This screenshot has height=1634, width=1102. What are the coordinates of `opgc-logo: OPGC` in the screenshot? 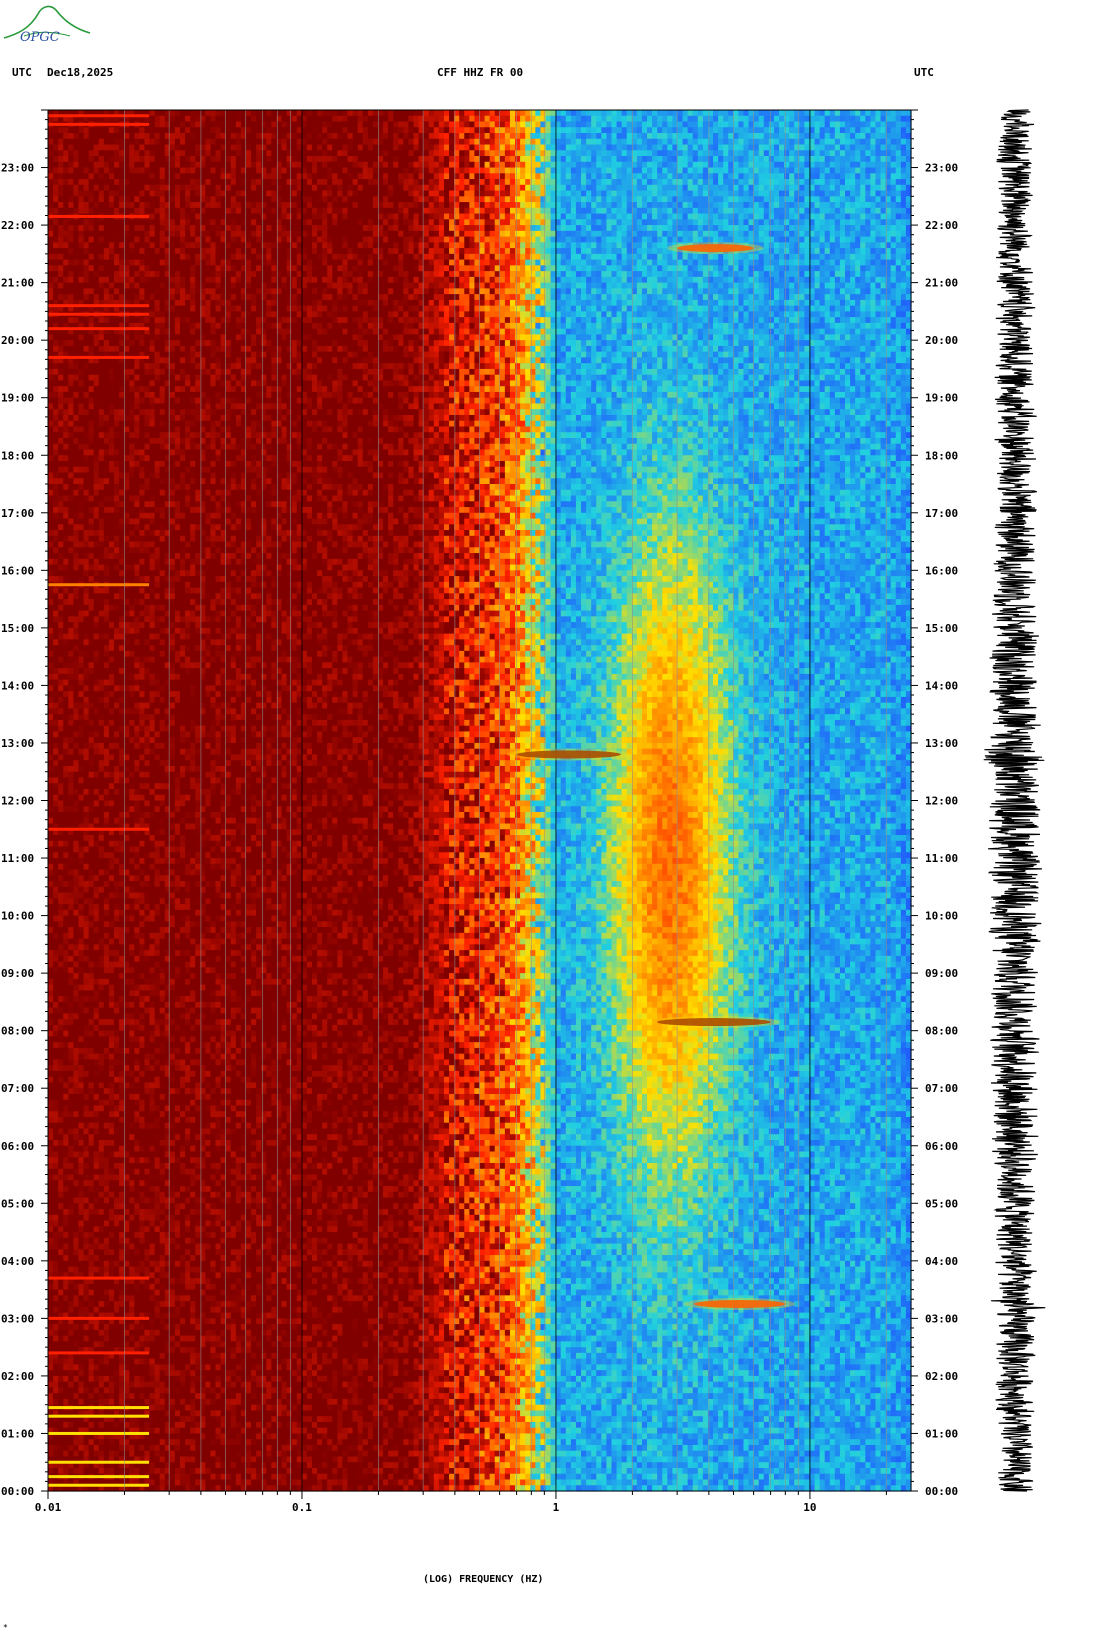 It's located at (47, 22).